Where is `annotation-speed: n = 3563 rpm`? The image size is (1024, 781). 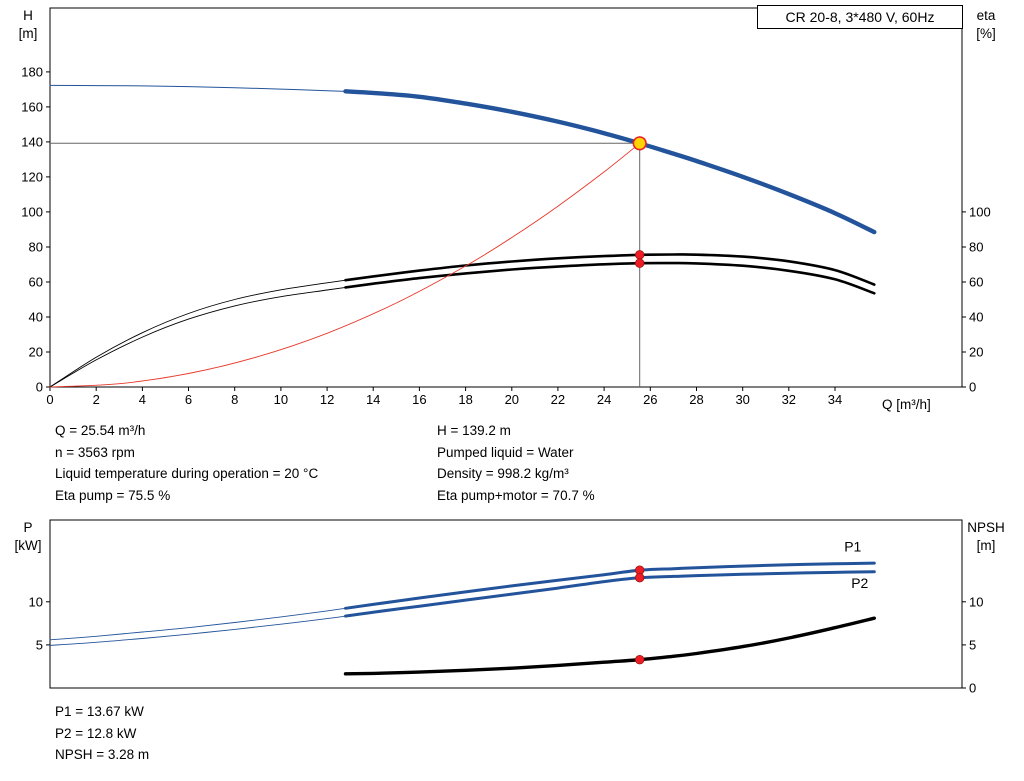
annotation-speed: n = 3563 rpm is located at coordinates (95, 452).